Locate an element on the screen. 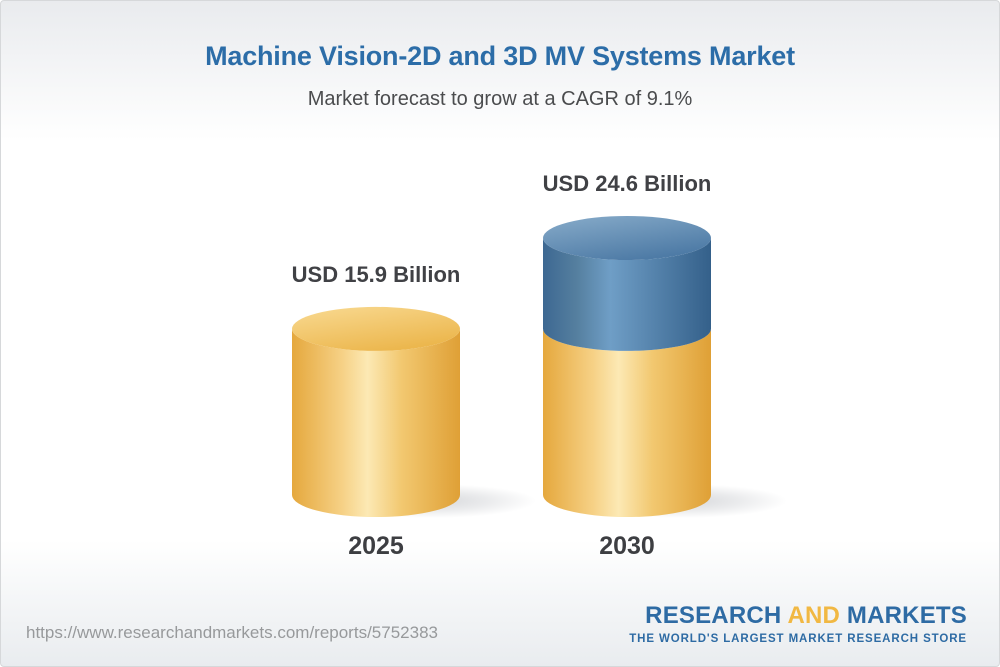 Image resolution: width=1000 pixels, height=667 pixels. logo-word-research: RESEARCH is located at coordinates (713, 615).